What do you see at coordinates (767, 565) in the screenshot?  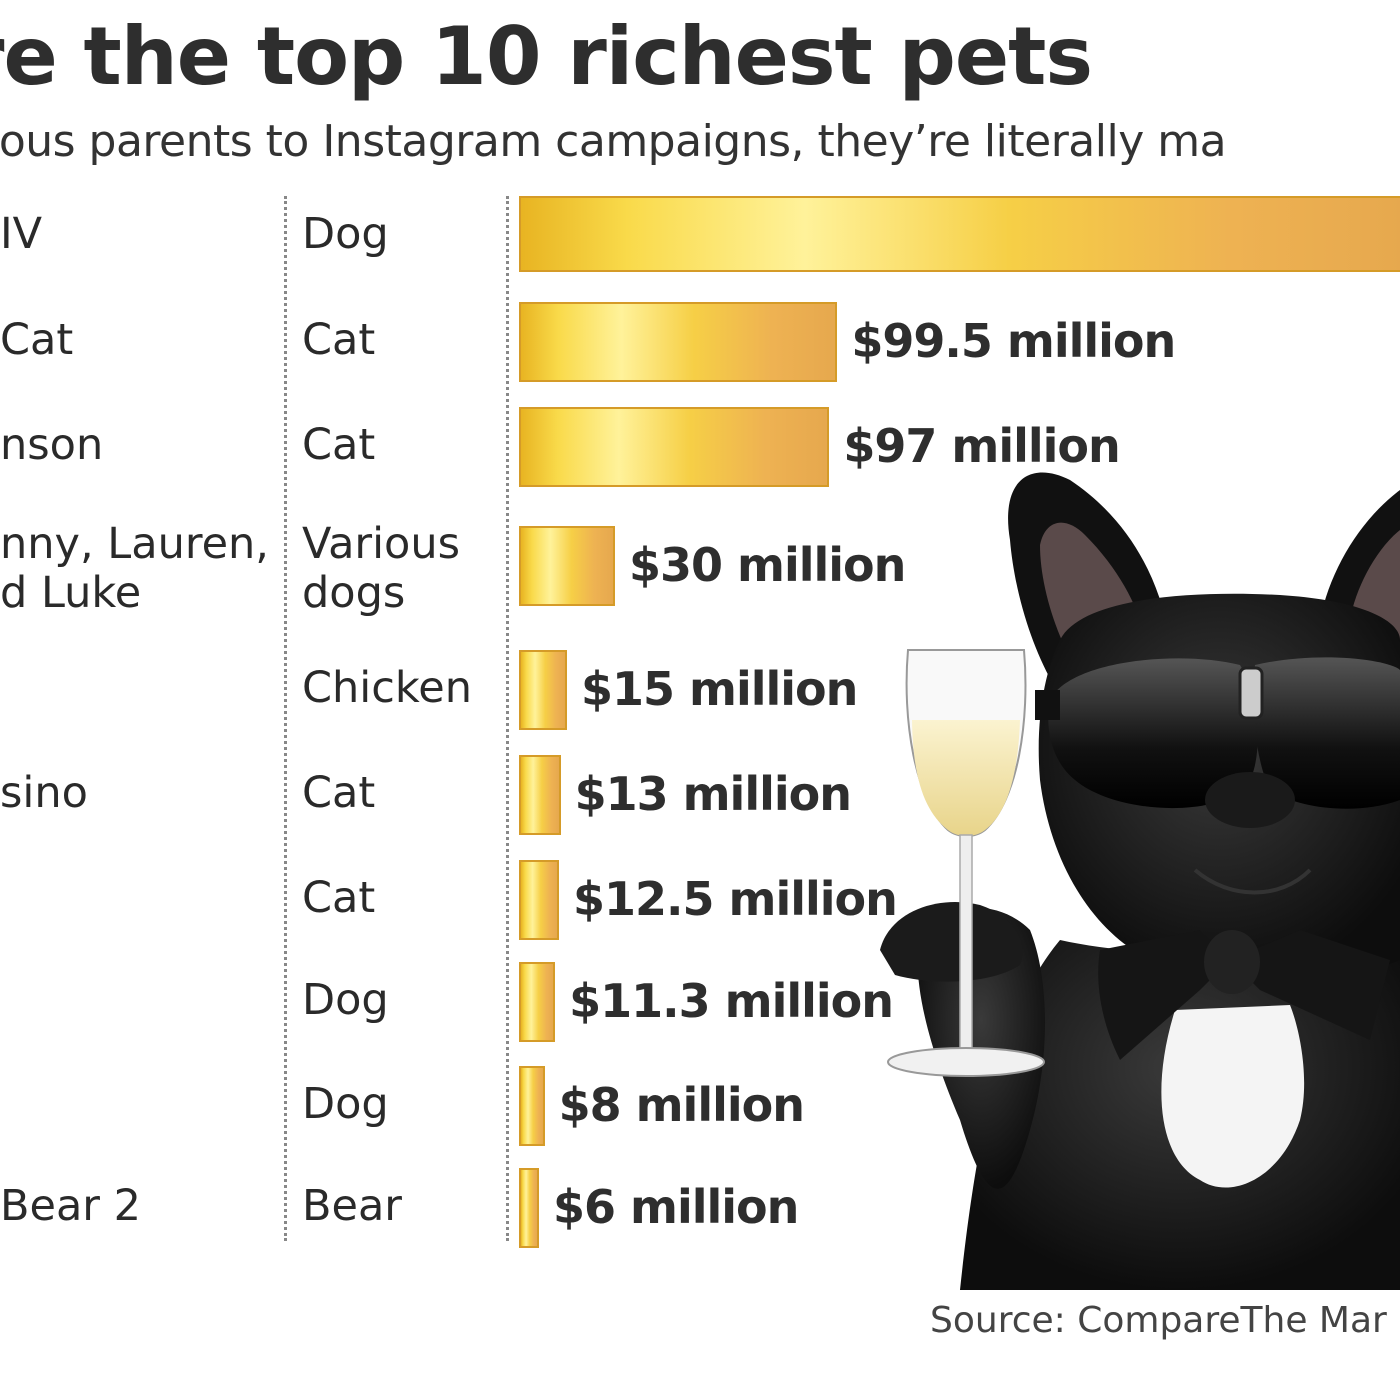 I see `value-label-4: $30 million` at bounding box center [767, 565].